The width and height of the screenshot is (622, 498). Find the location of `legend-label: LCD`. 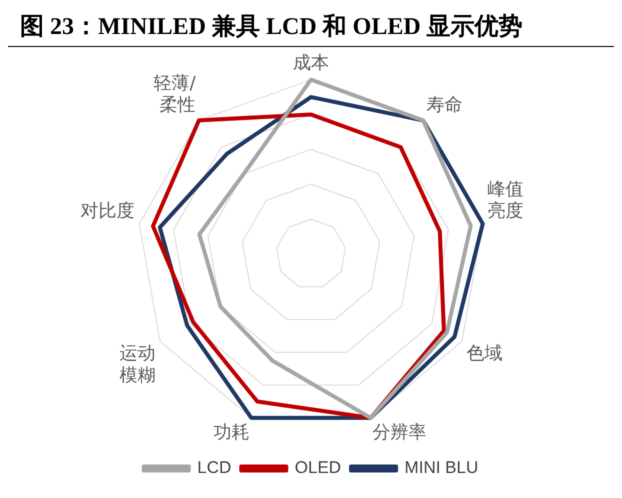

legend-label: LCD is located at coordinates (214, 468).